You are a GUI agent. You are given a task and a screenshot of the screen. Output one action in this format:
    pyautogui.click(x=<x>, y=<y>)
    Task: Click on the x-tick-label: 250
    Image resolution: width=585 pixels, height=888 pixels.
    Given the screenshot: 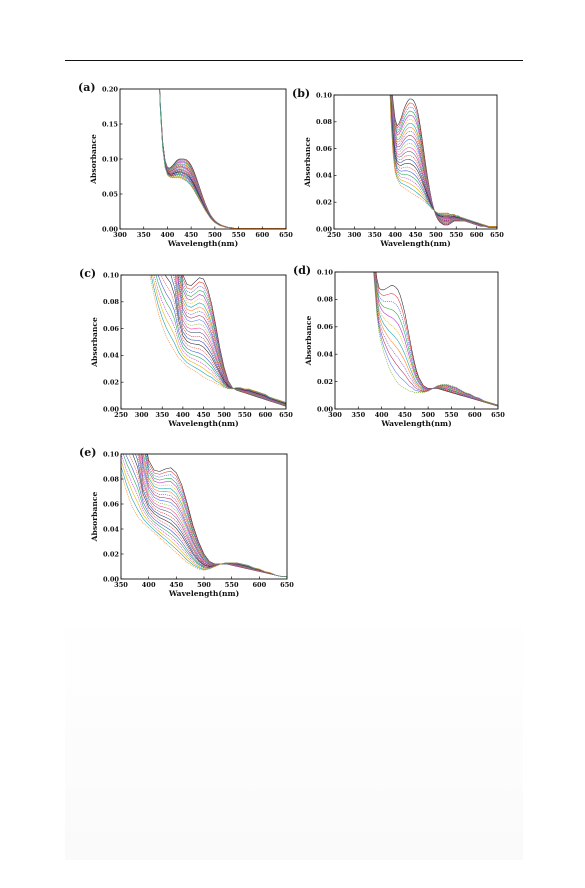 What is the action you would take?
    pyautogui.click(x=121, y=415)
    